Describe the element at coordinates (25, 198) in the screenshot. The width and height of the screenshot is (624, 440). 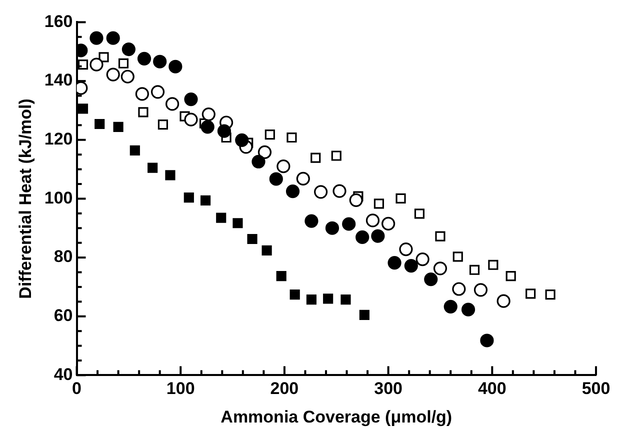
I see `y-axis-title: Differential Heat (kJ/mol)` at that location.